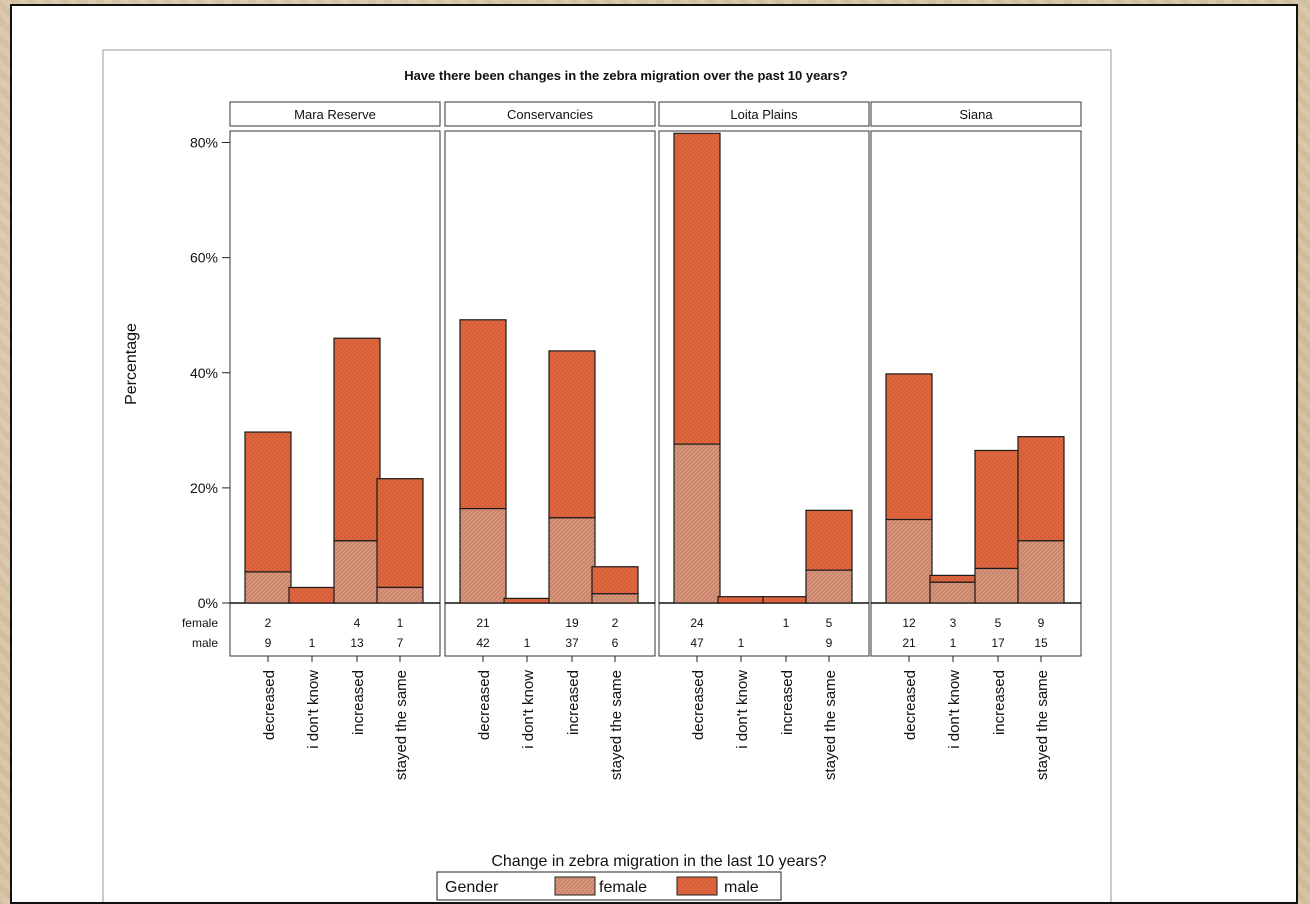 This screenshot has height=904, width=1310. Describe the element at coordinates (1041, 623) in the screenshot. I see `count-female: 9` at that location.